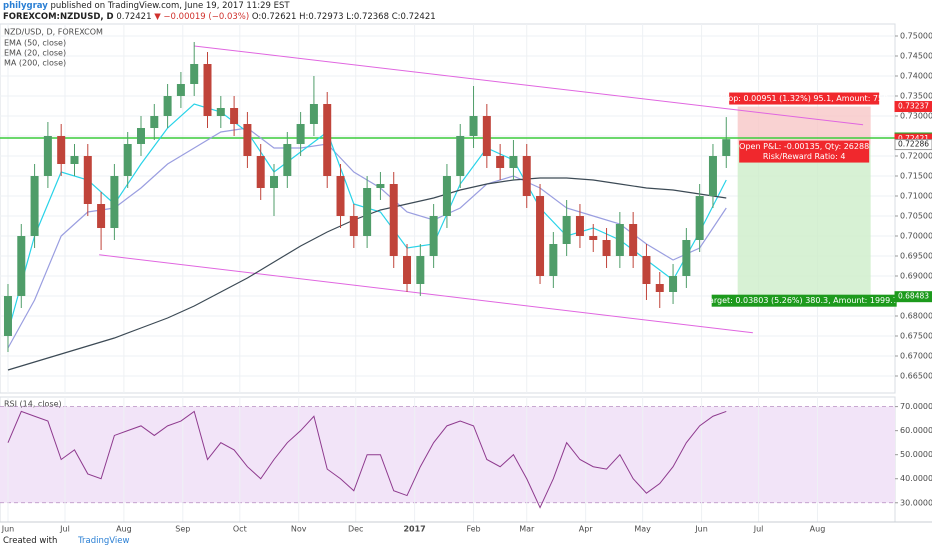 The image size is (932, 550). What do you see at coordinates (804, 156) in the screenshot?
I see `rr-label: Risk/Reward Ratio: 4` at bounding box center [804, 156].